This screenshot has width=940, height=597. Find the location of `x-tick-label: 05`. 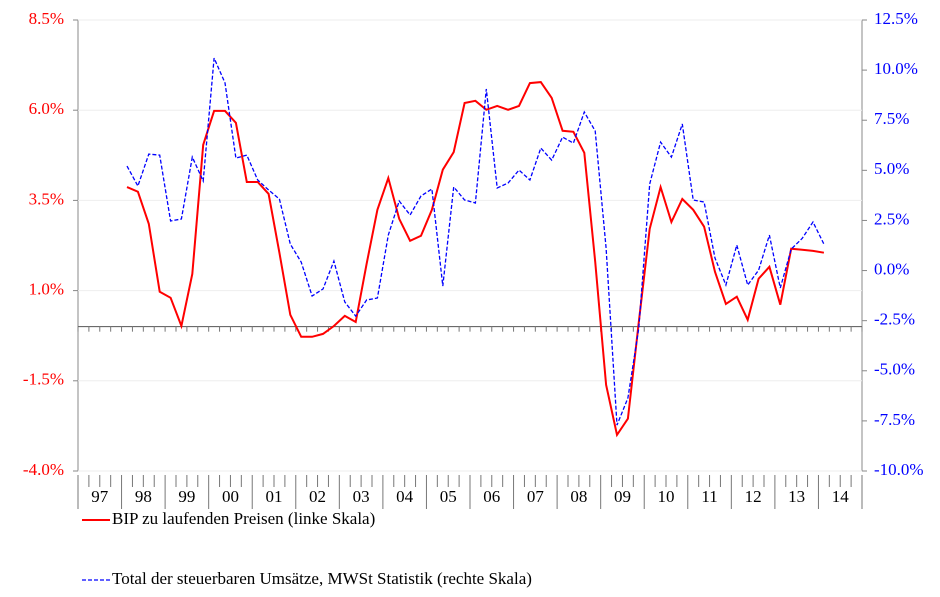

x-tick-label: 05 is located at coordinates (448, 496).